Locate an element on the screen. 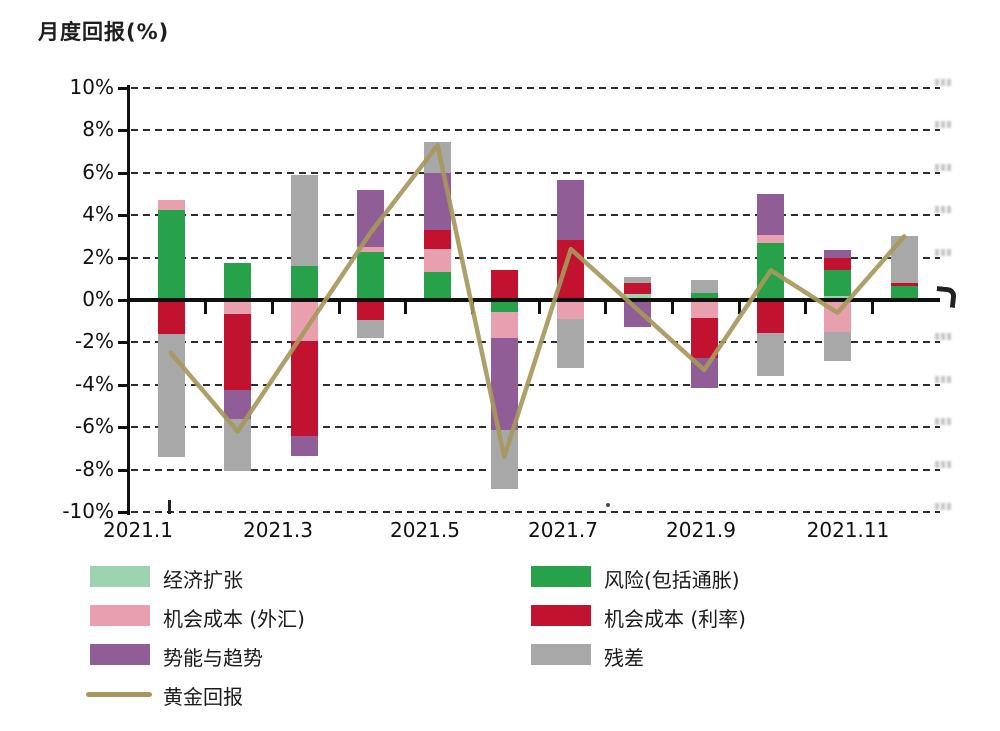 This screenshot has height=731, width=1000. y-axis-label: 4% is located at coordinates (98, 214).